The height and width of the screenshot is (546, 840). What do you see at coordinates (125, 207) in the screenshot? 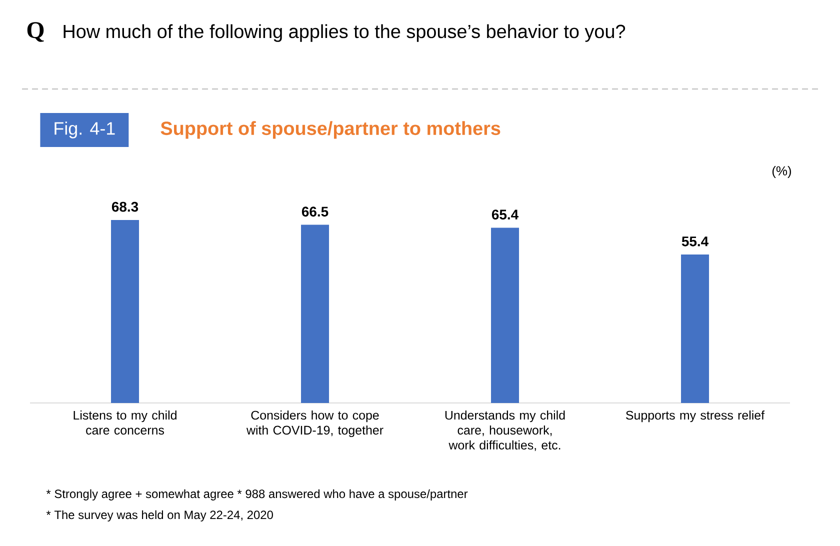
I see `data-label: 68.3` at bounding box center [125, 207].